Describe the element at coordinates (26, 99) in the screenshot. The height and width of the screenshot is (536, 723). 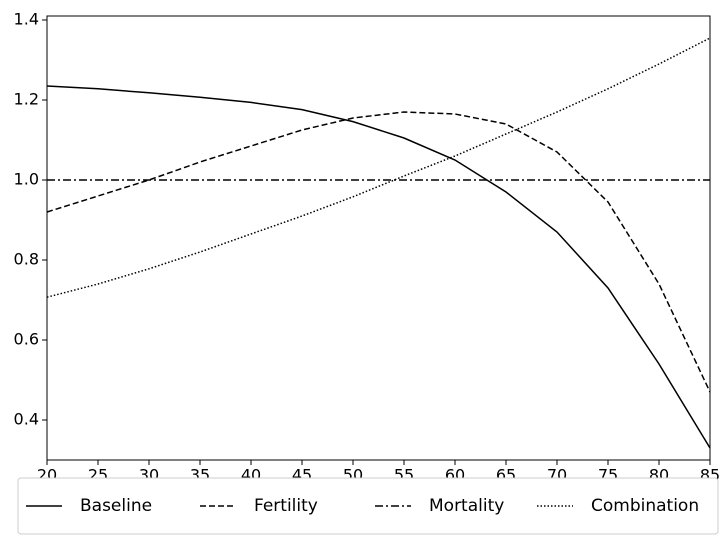
I see `y-tick-label: 1.2` at that location.